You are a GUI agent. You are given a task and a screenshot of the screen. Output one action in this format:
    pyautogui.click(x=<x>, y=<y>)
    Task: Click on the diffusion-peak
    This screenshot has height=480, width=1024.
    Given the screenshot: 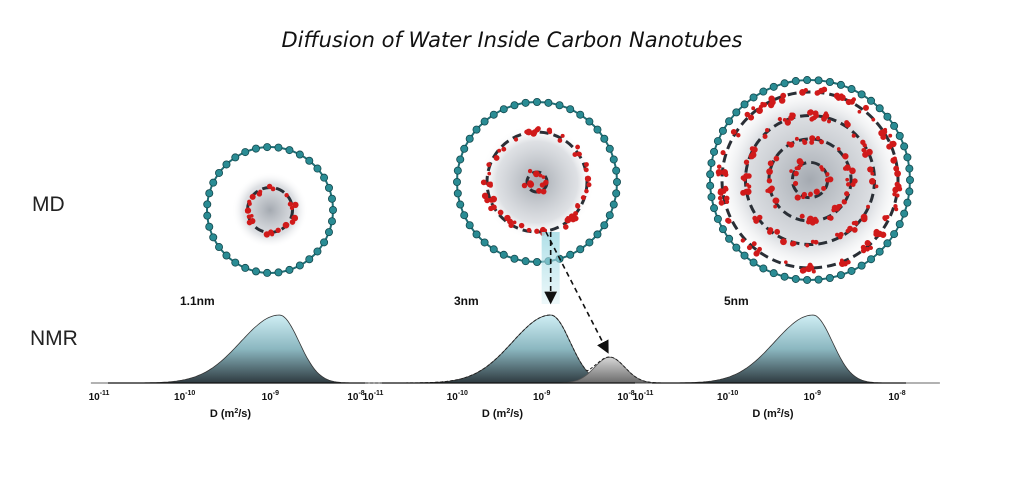 What is the action you would take?
    pyautogui.click(x=245, y=349)
    